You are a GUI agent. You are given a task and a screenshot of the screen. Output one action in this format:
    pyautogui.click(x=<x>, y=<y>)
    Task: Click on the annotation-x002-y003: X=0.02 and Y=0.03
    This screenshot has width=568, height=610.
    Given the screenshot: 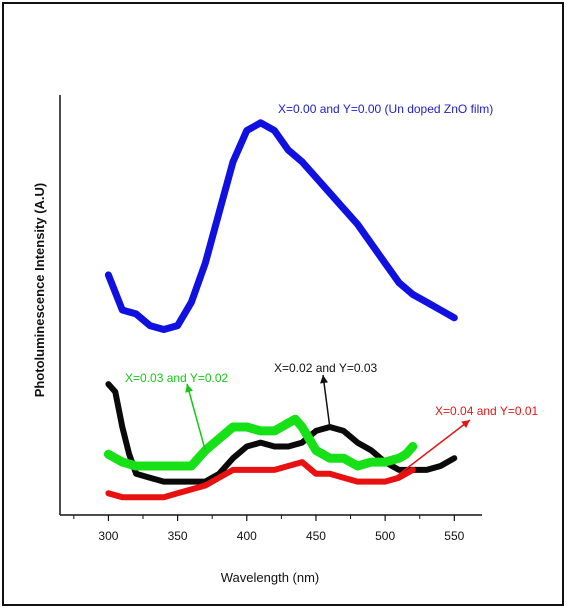 What is the action you would take?
    pyautogui.click(x=326, y=368)
    